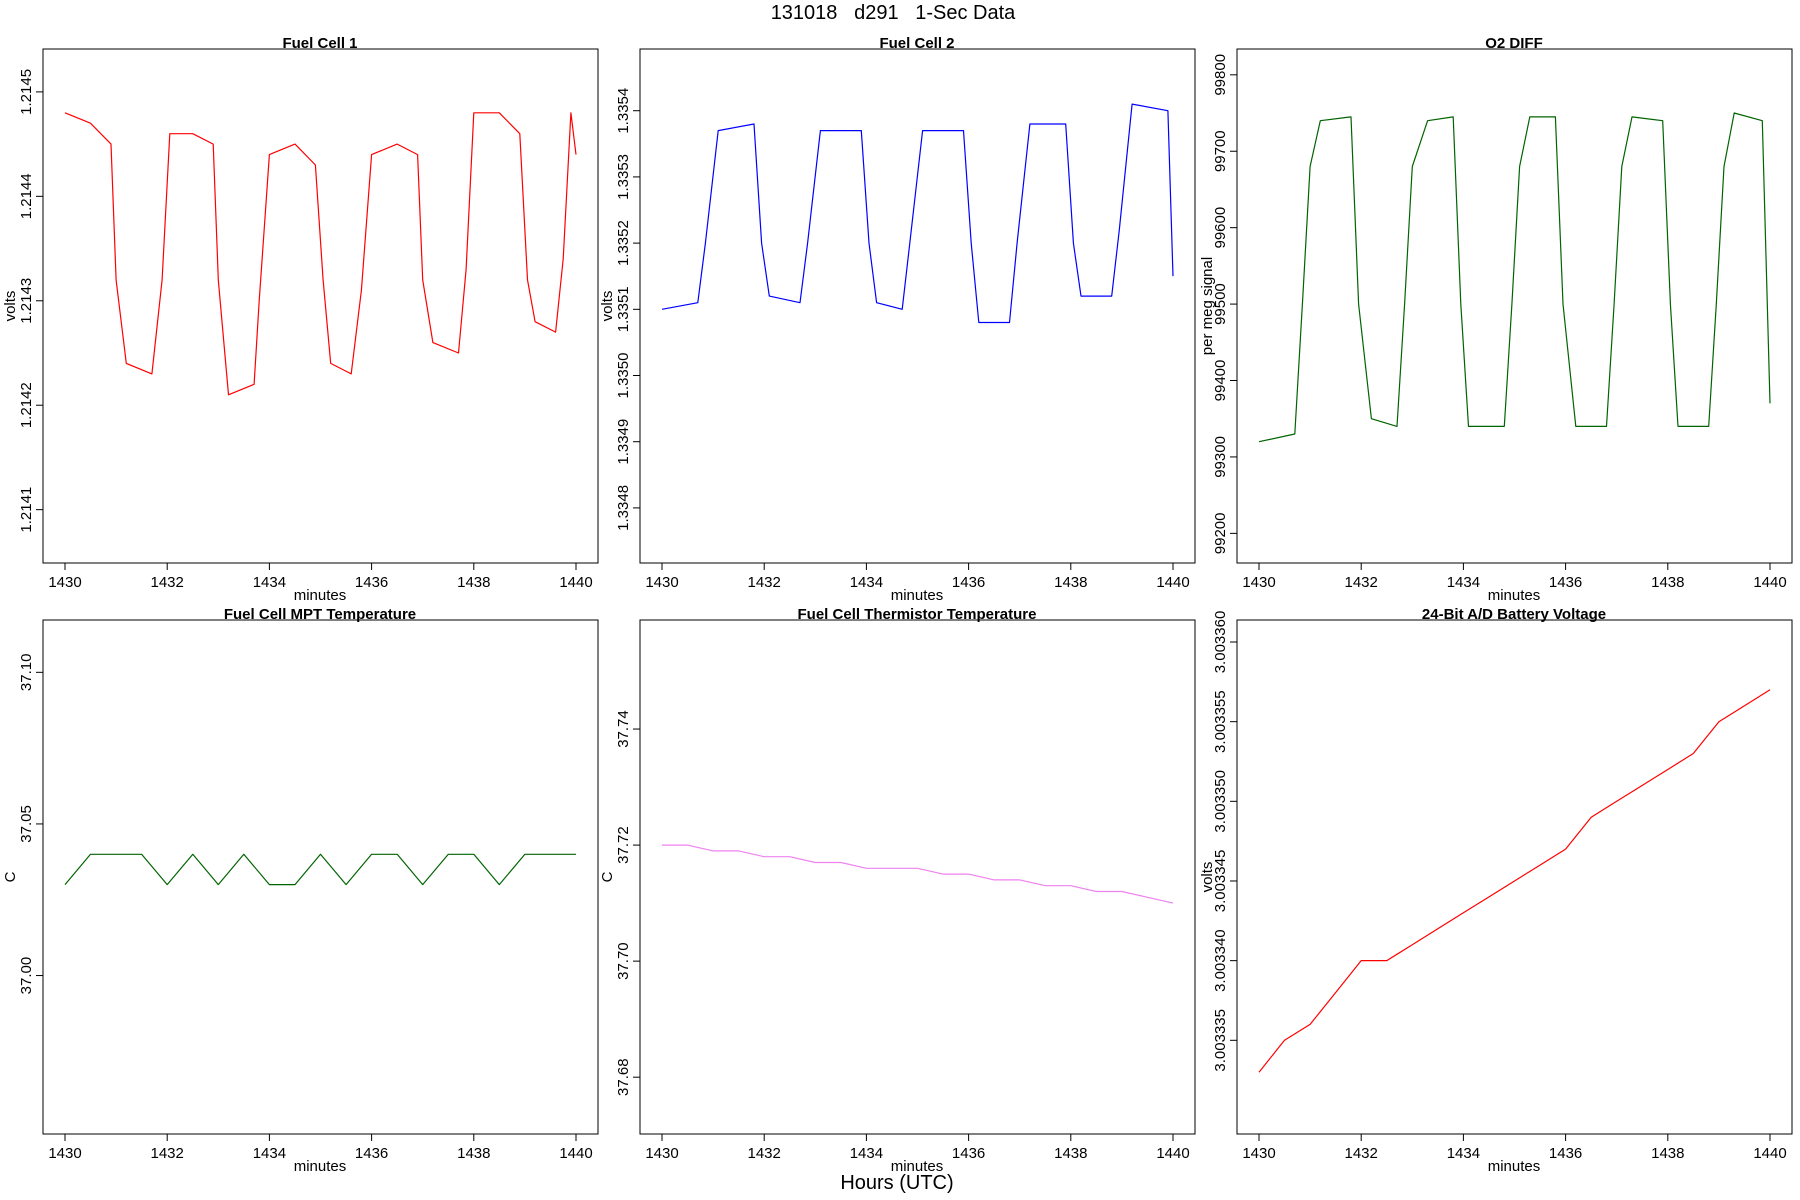 This screenshot has width=1800, height=1200. Describe the element at coordinates (1220, 881) in the screenshot. I see `y-tick-label: 3.003345` at that location.